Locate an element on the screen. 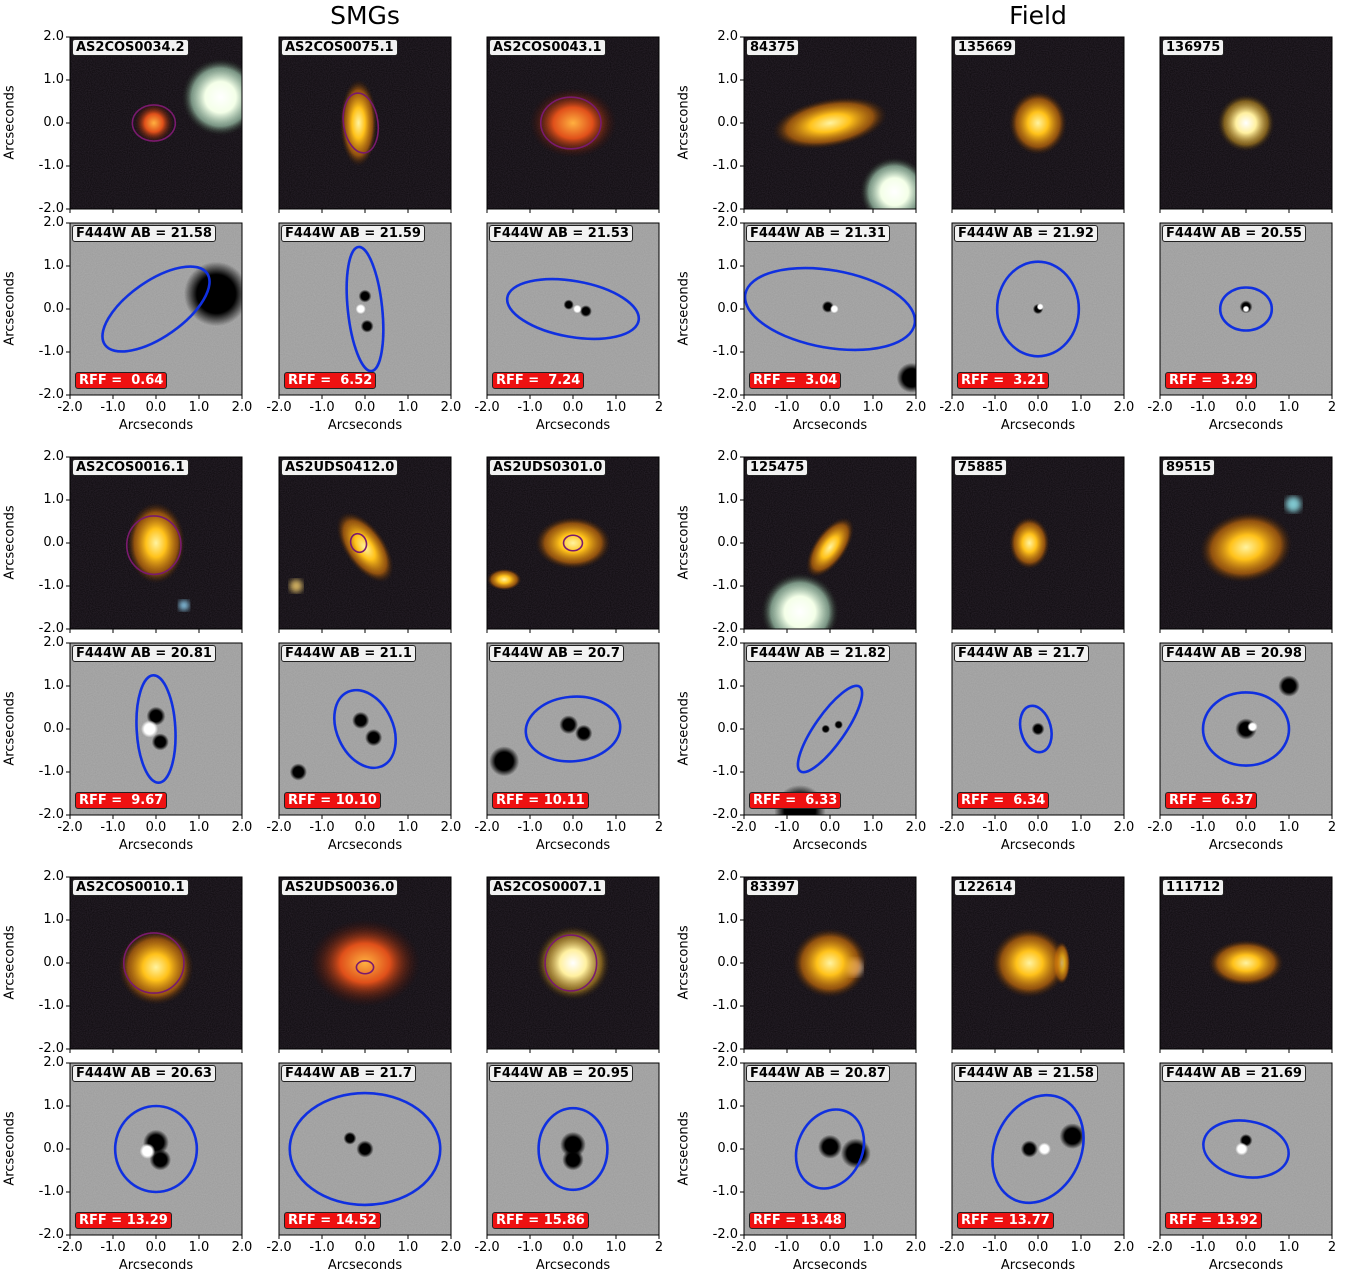  source-id-label: AS2COS0016.1 is located at coordinates (130, 467).